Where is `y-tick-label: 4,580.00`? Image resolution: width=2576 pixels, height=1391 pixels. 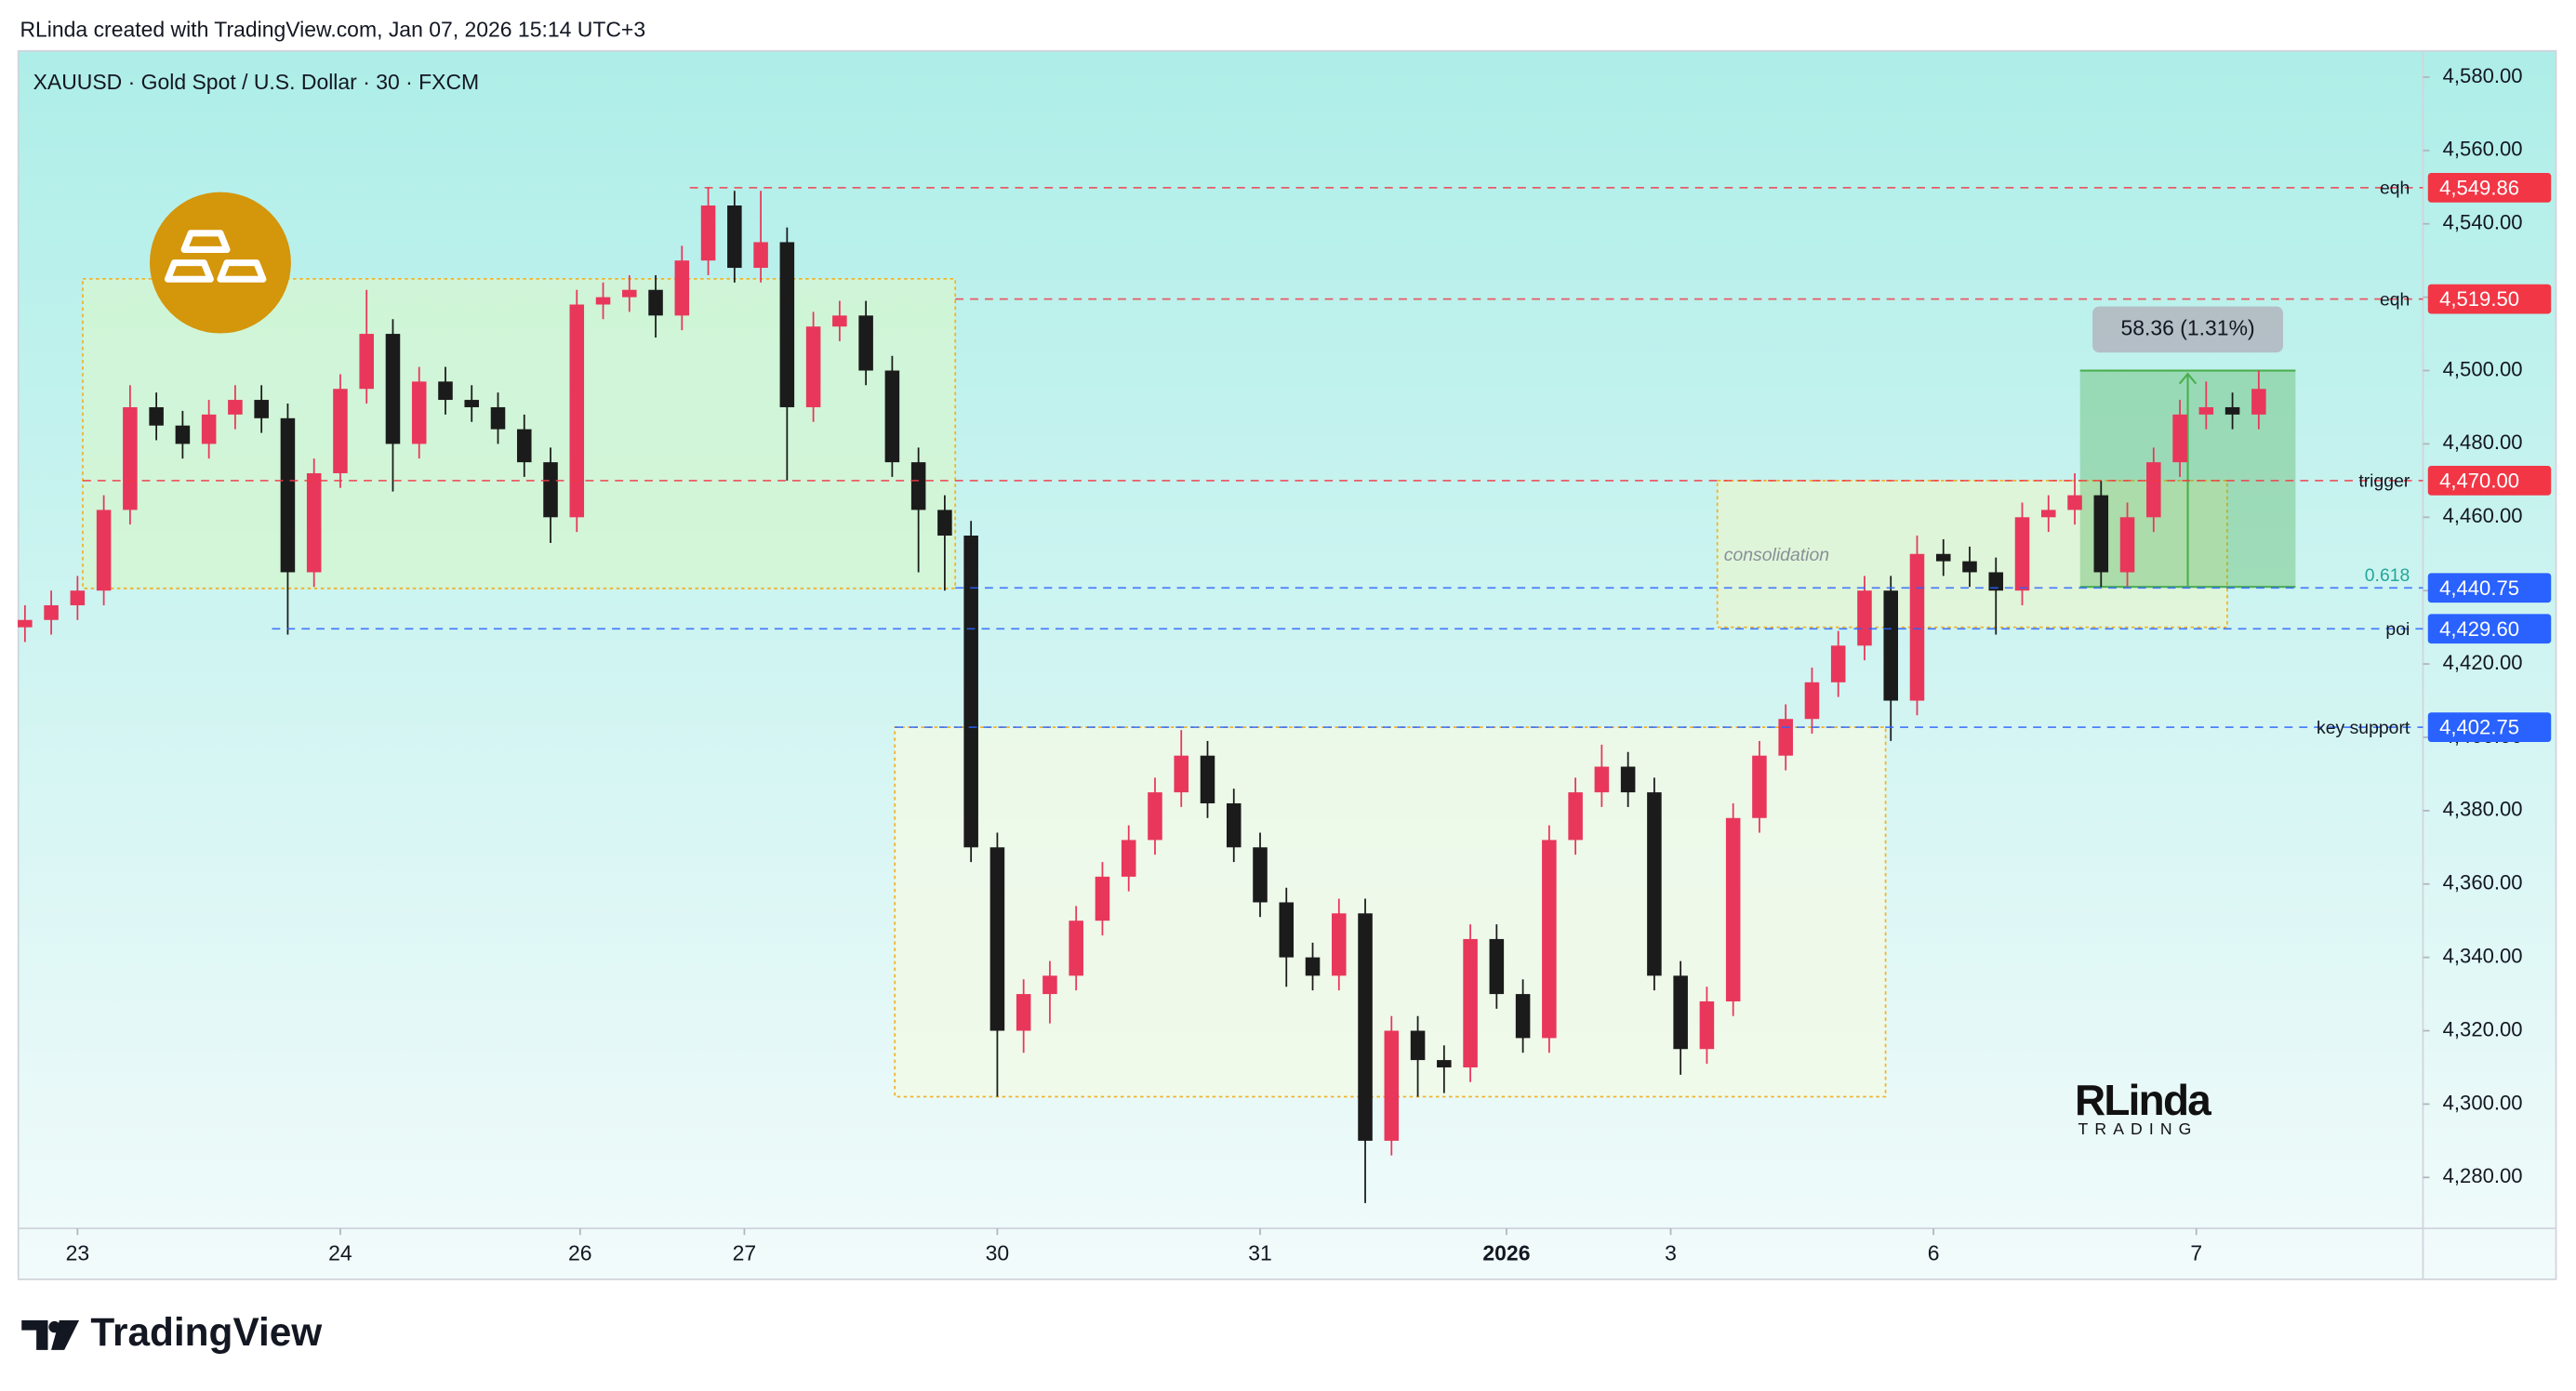 y-tick-label: 4,580.00 is located at coordinates (2483, 75).